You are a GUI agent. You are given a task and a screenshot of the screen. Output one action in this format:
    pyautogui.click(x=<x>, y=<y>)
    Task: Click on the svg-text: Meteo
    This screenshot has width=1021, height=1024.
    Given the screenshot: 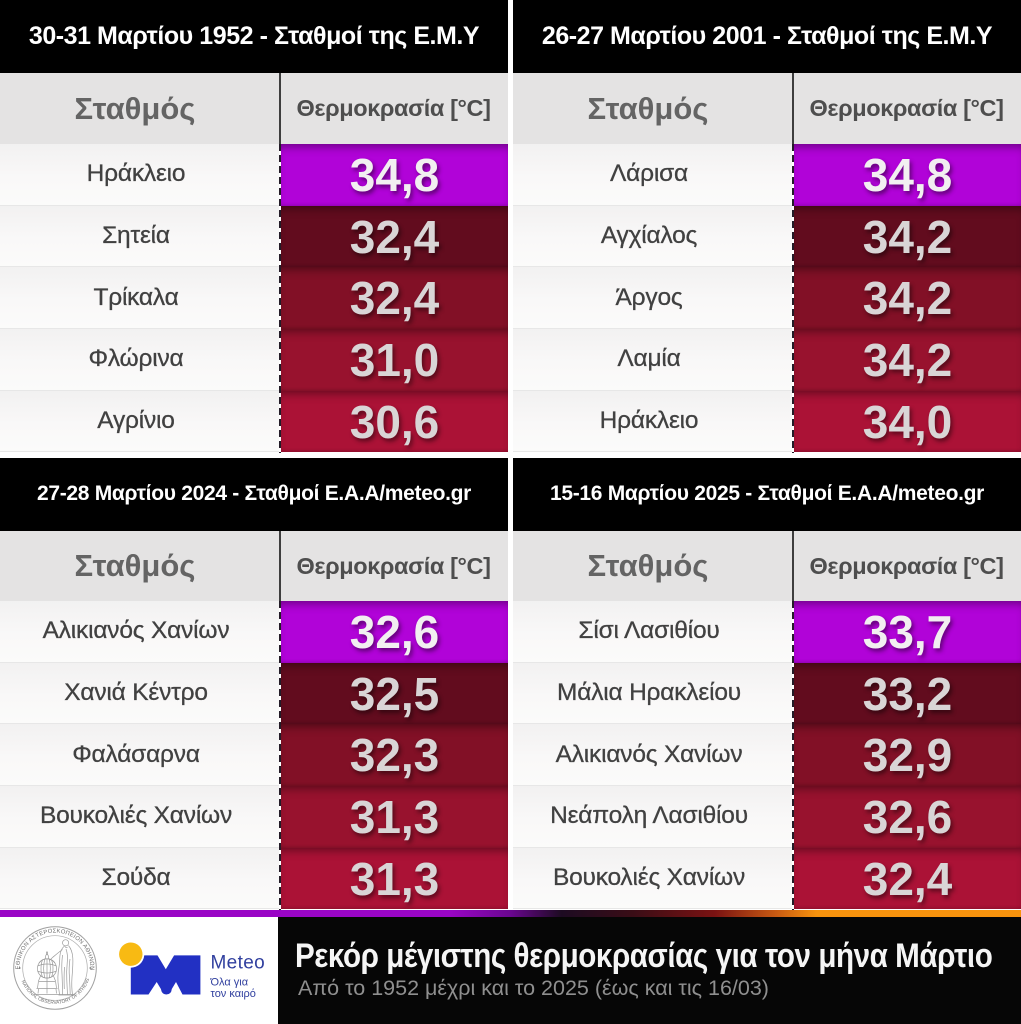 What is the action you would take?
    pyautogui.click(x=238, y=962)
    